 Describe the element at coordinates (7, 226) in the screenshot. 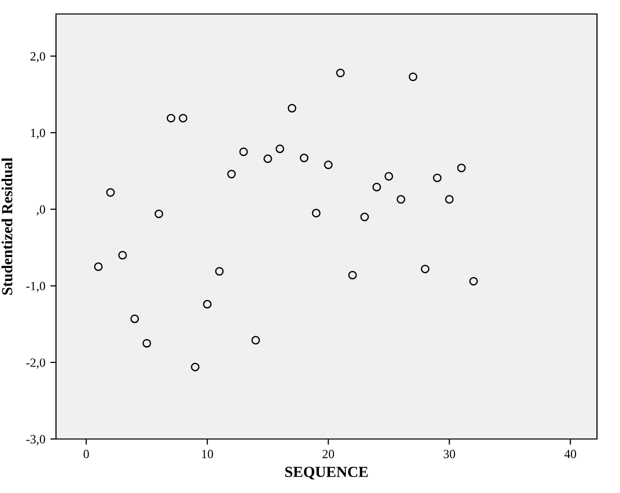

I see `y-axis-title: Studentized Residual` at that location.